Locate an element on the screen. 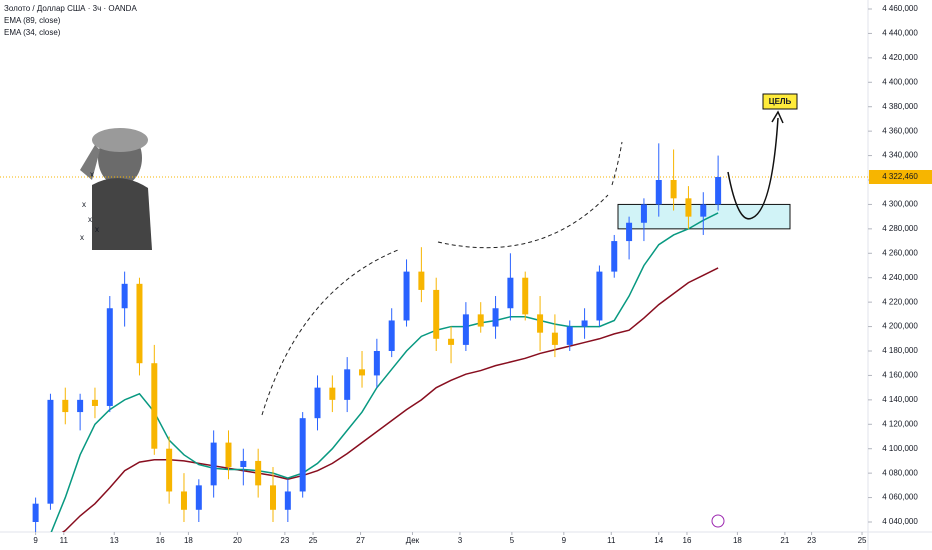 The image size is (932, 550). y-tick-label: 4 280,000 is located at coordinates (900, 228).